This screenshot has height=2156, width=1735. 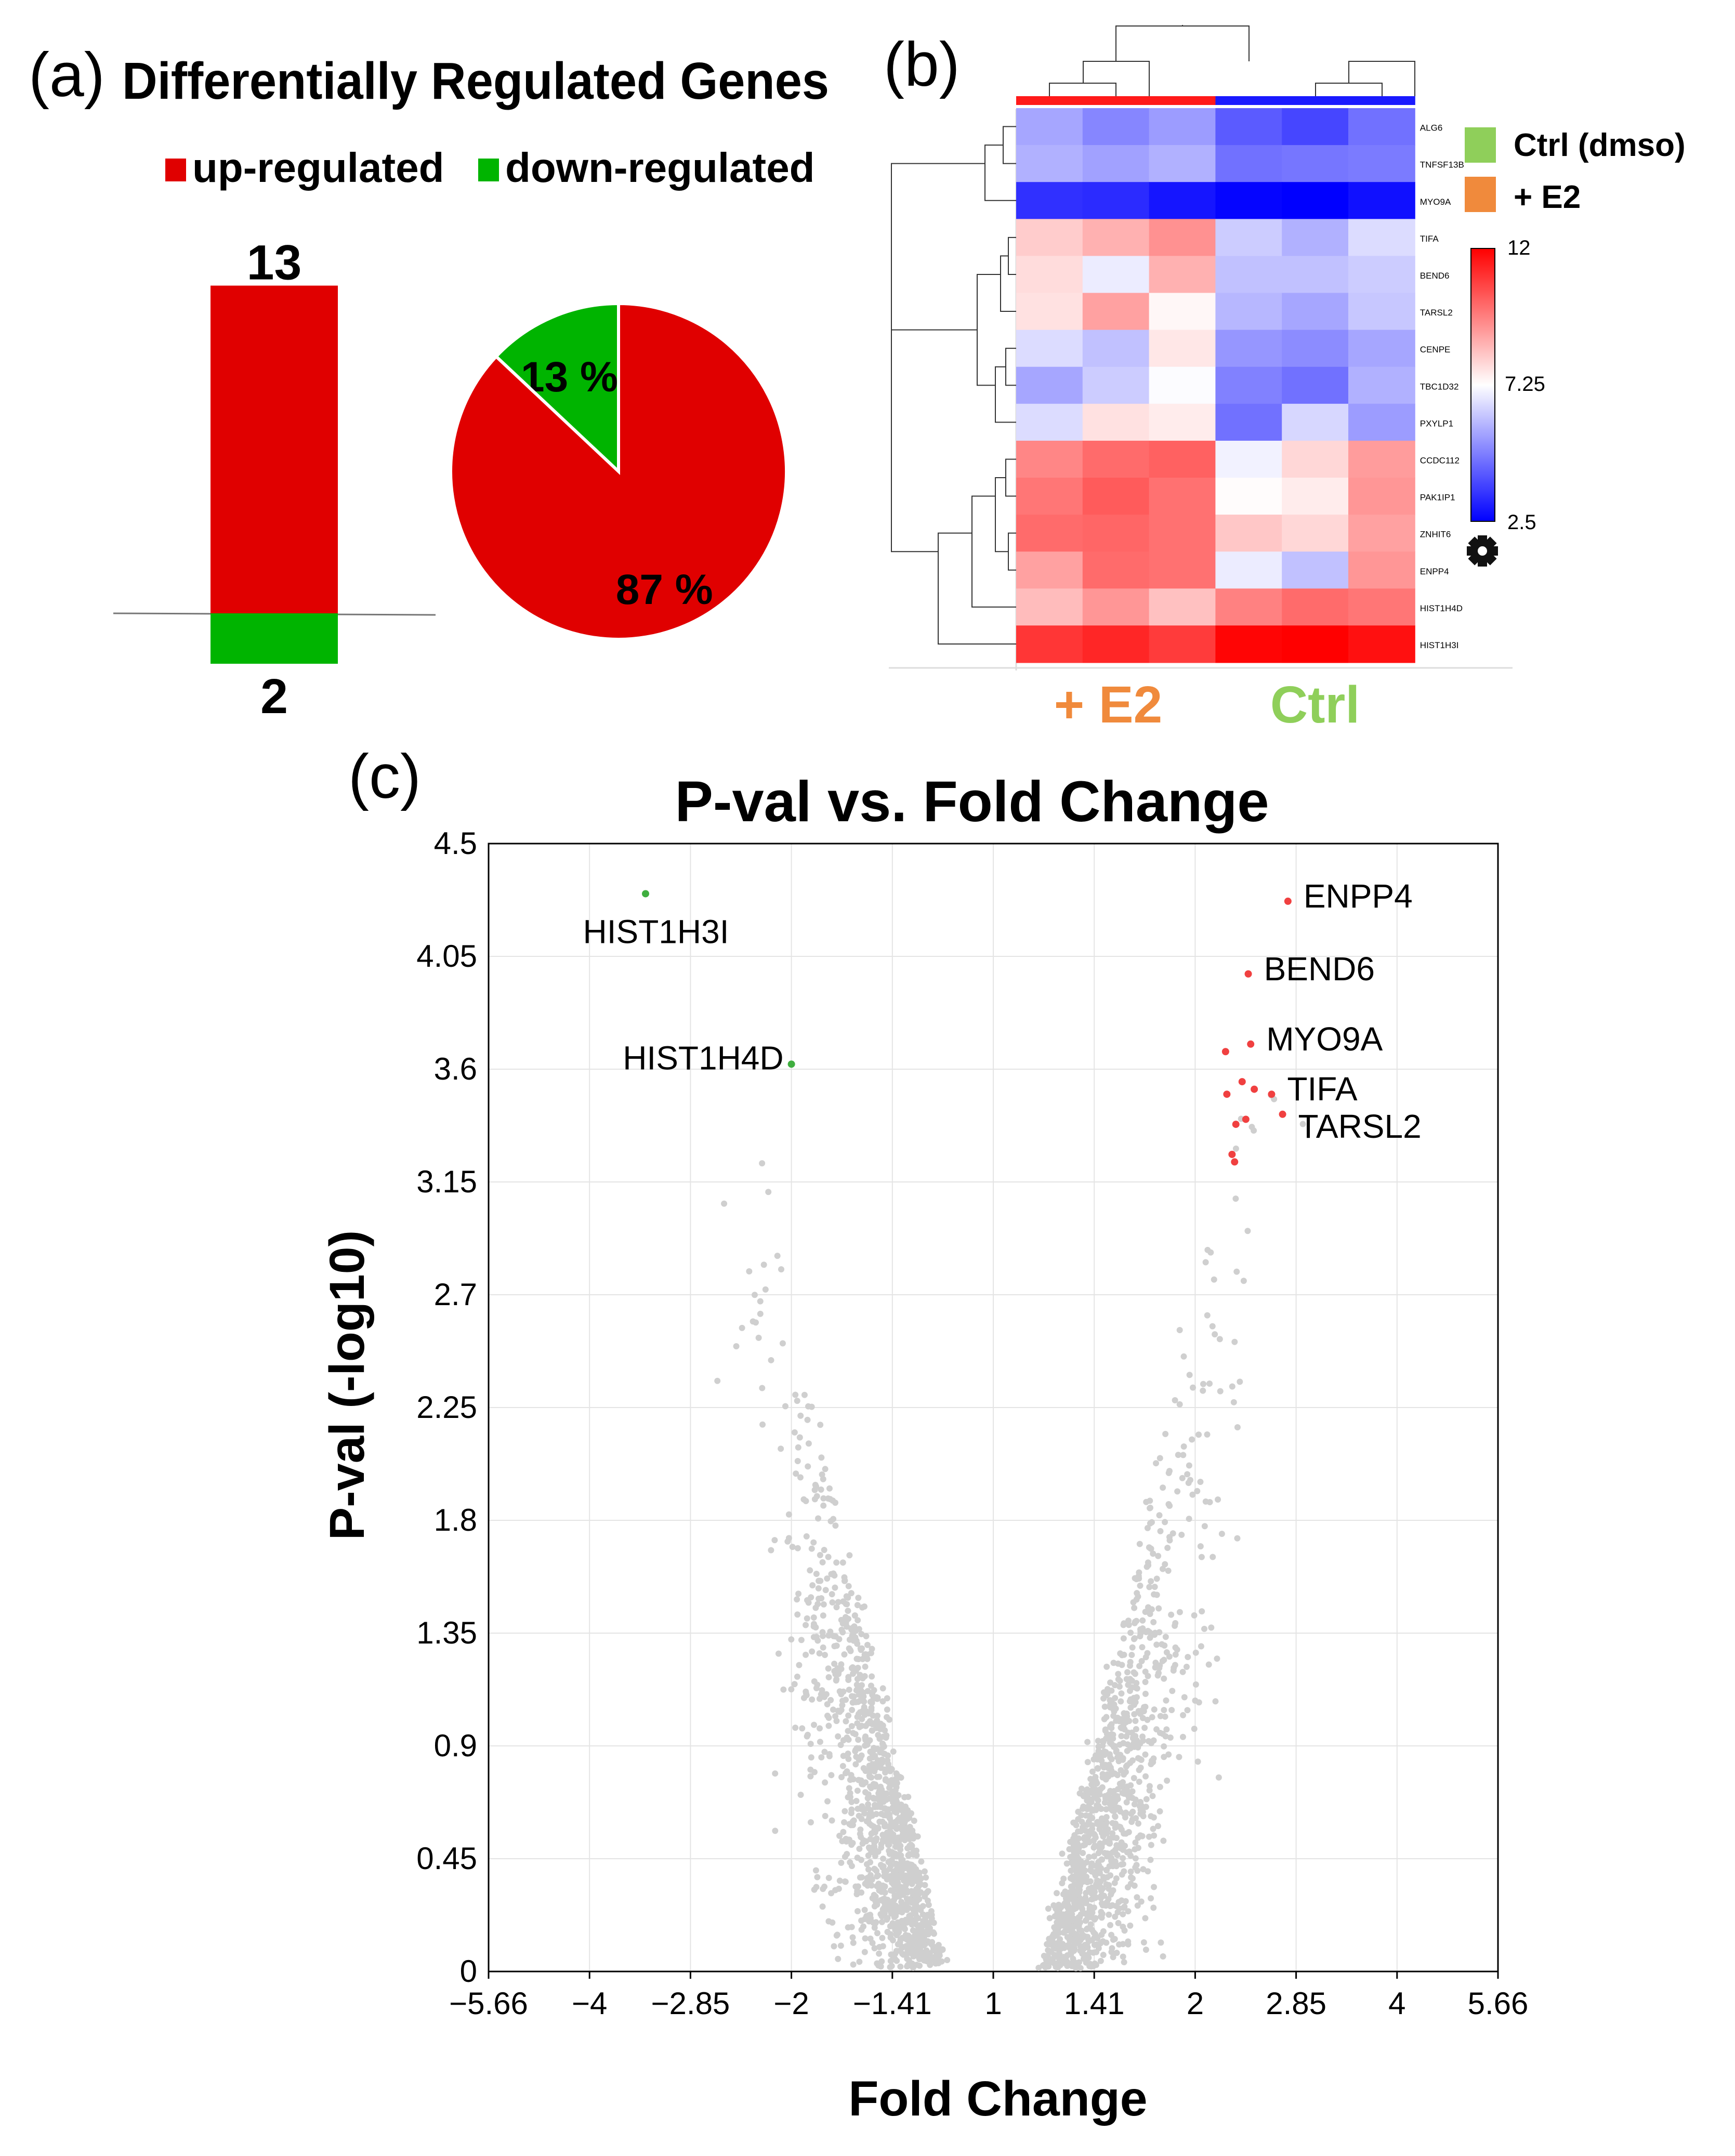 I want to click on group-bar, so click(x=1182, y=100).